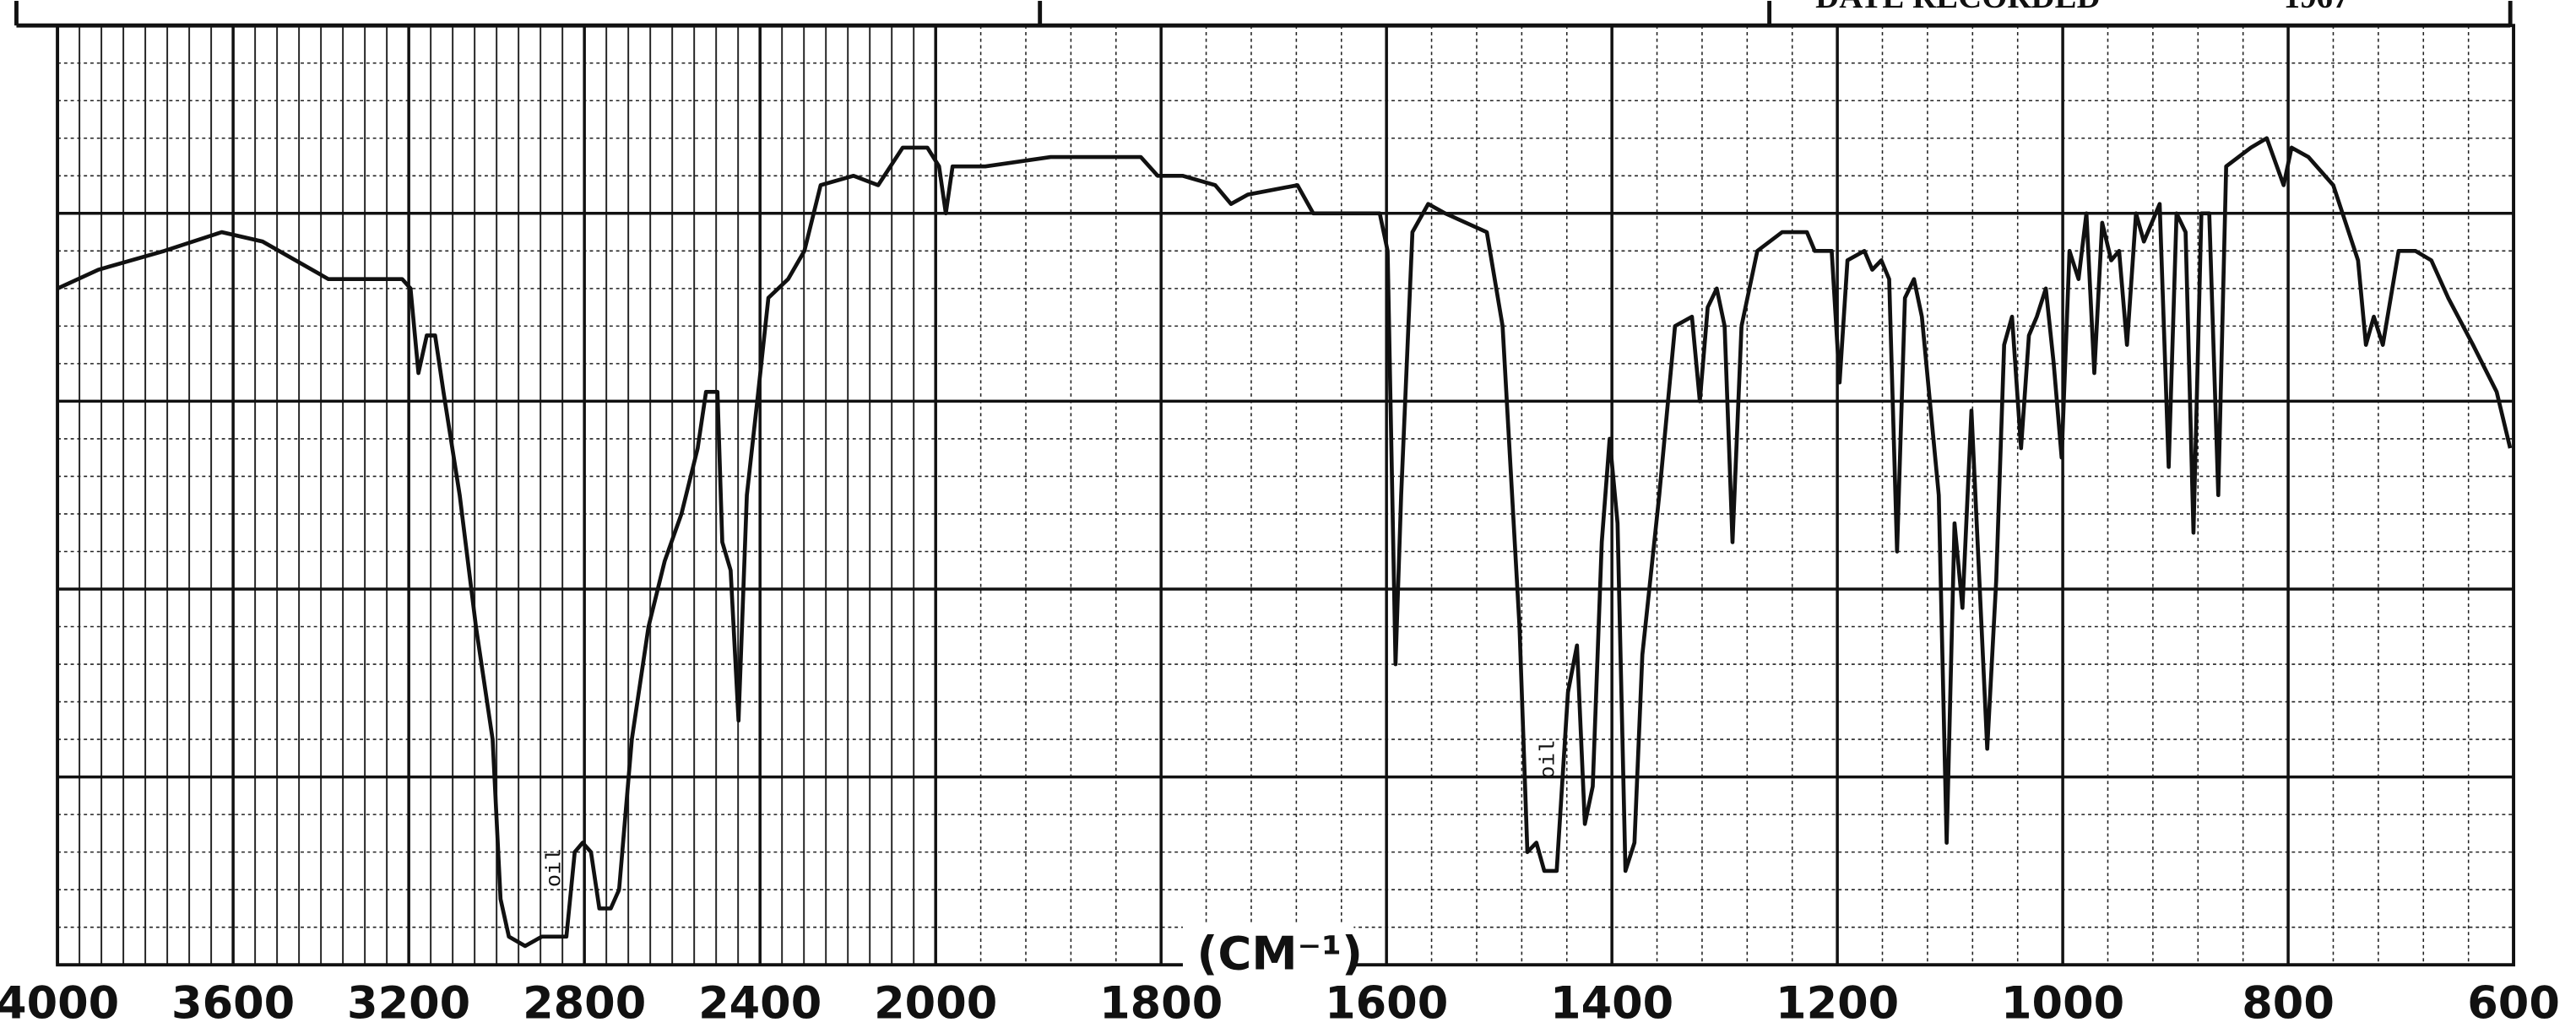  What do you see at coordinates (2062, 1003) in the screenshot?
I see `x-tick-label: 1000` at bounding box center [2062, 1003].